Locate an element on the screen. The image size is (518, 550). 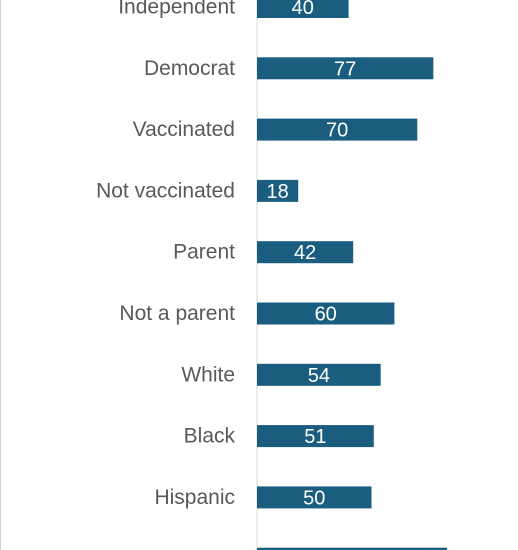
bar-black is located at coordinates (315, 436).